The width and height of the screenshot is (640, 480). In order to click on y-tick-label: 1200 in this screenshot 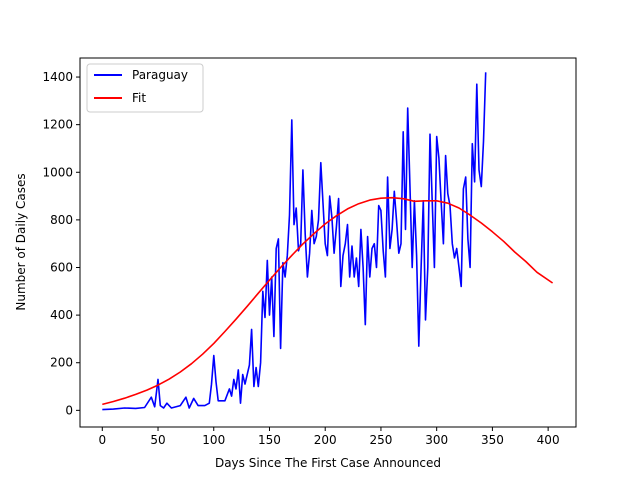, I will do `click(57, 125)`.